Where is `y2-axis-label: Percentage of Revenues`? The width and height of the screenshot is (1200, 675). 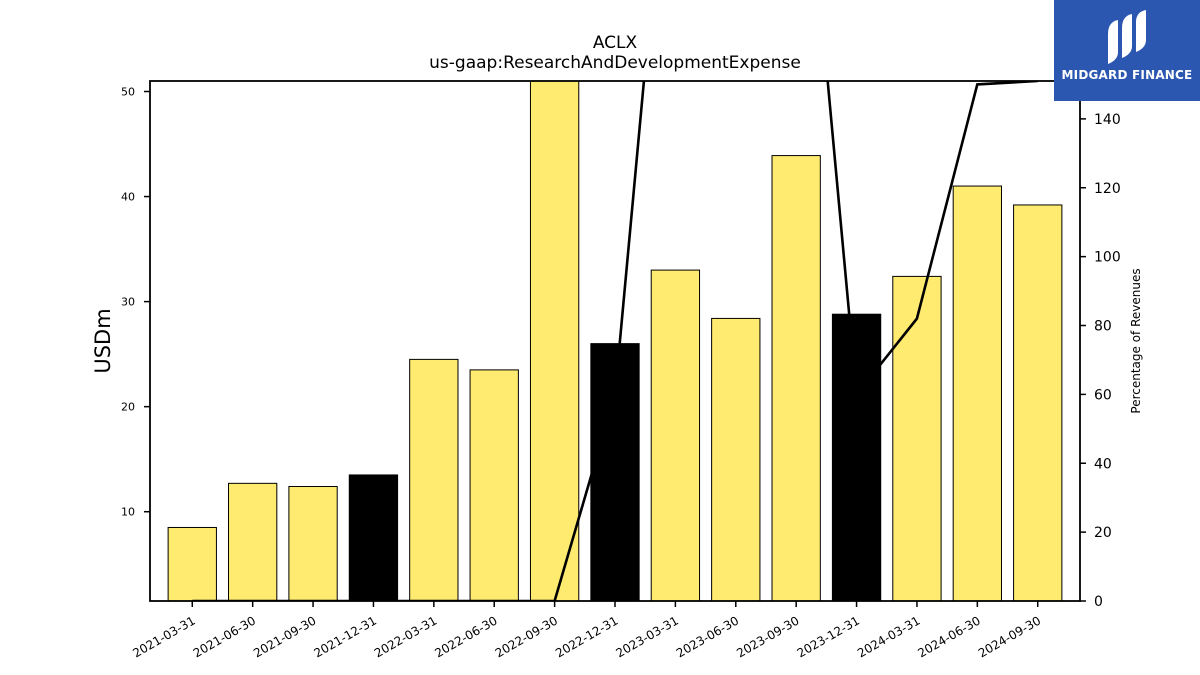
y2-axis-label: Percentage of Revenues is located at coordinates (1136, 340).